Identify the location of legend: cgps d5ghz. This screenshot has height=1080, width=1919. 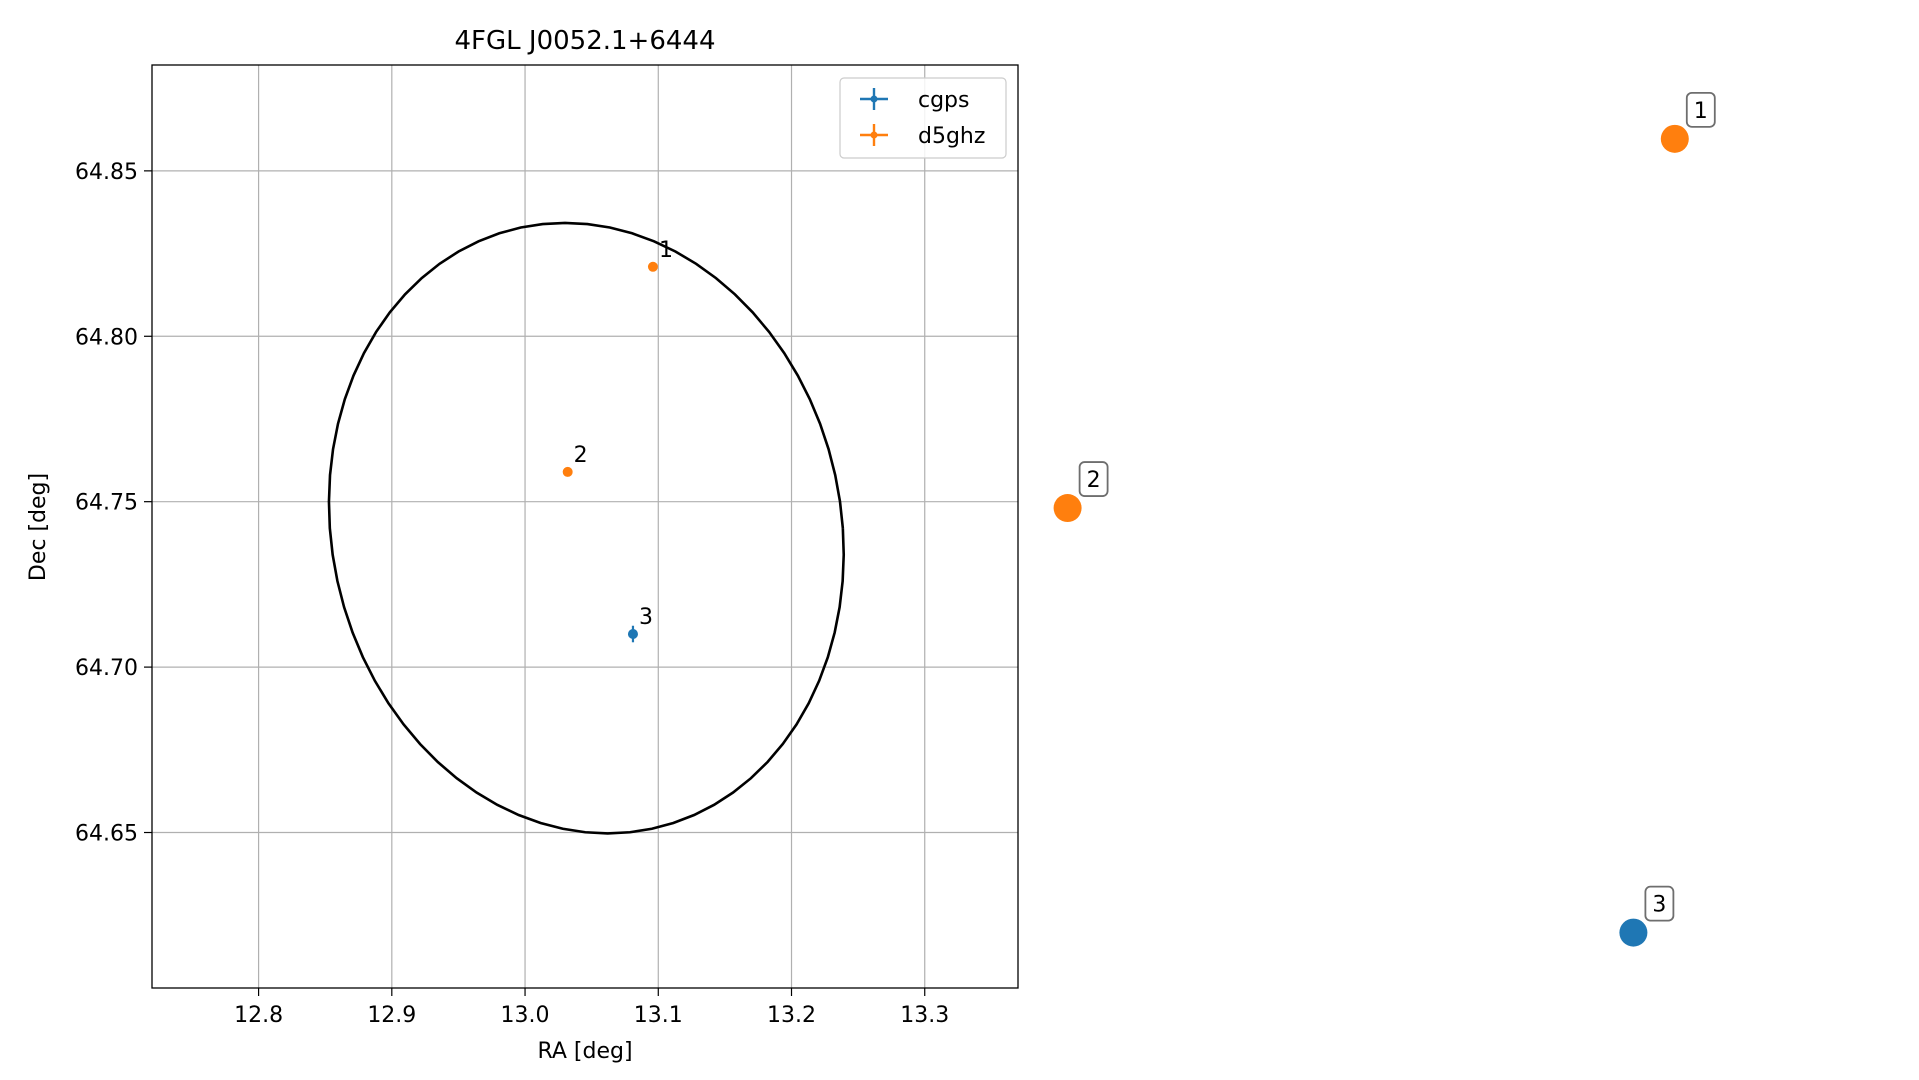
(923, 118).